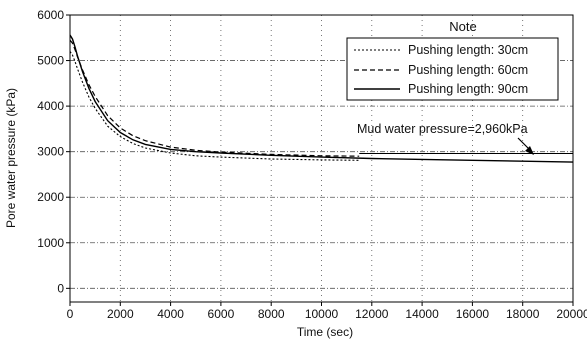  What do you see at coordinates (50, 243) in the screenshot?
I see `y-tick-label: 1000` at bounding box center [50, 243].